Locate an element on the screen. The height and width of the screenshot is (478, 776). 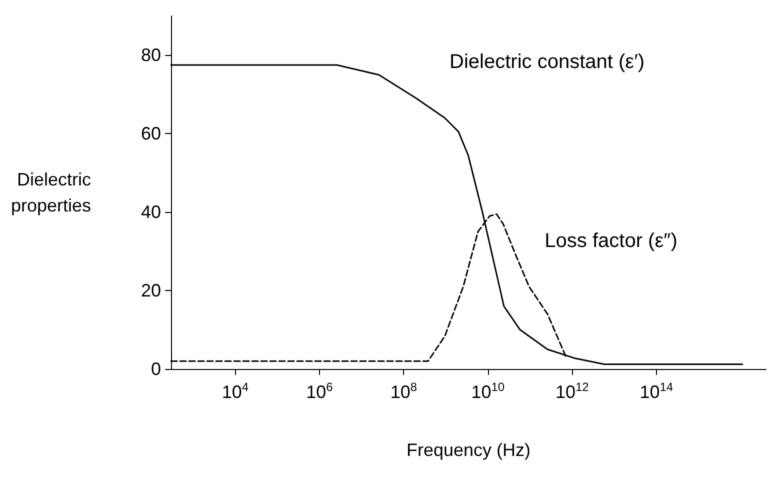
y-tick-label: 40 is located at coordinates (151, 212).